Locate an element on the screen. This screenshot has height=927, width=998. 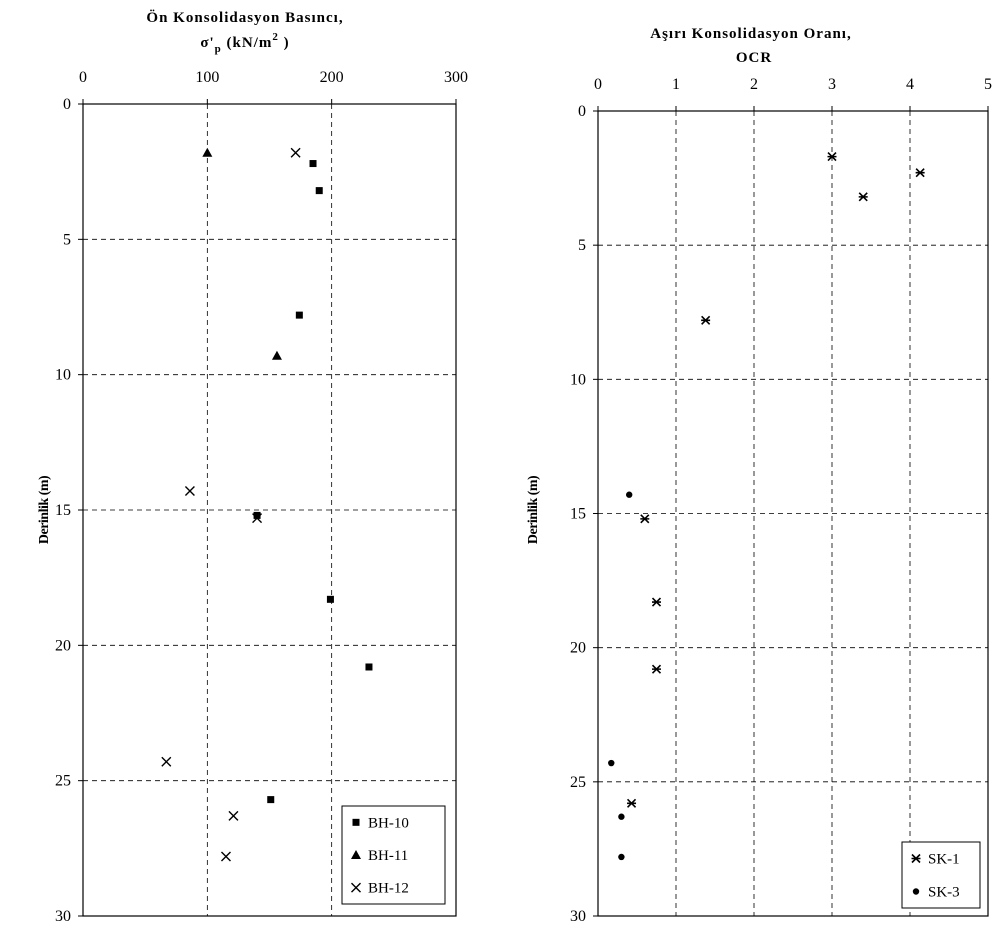
legend: BH-10 BH-11 BH-12 is located at coordinates (393, 855).